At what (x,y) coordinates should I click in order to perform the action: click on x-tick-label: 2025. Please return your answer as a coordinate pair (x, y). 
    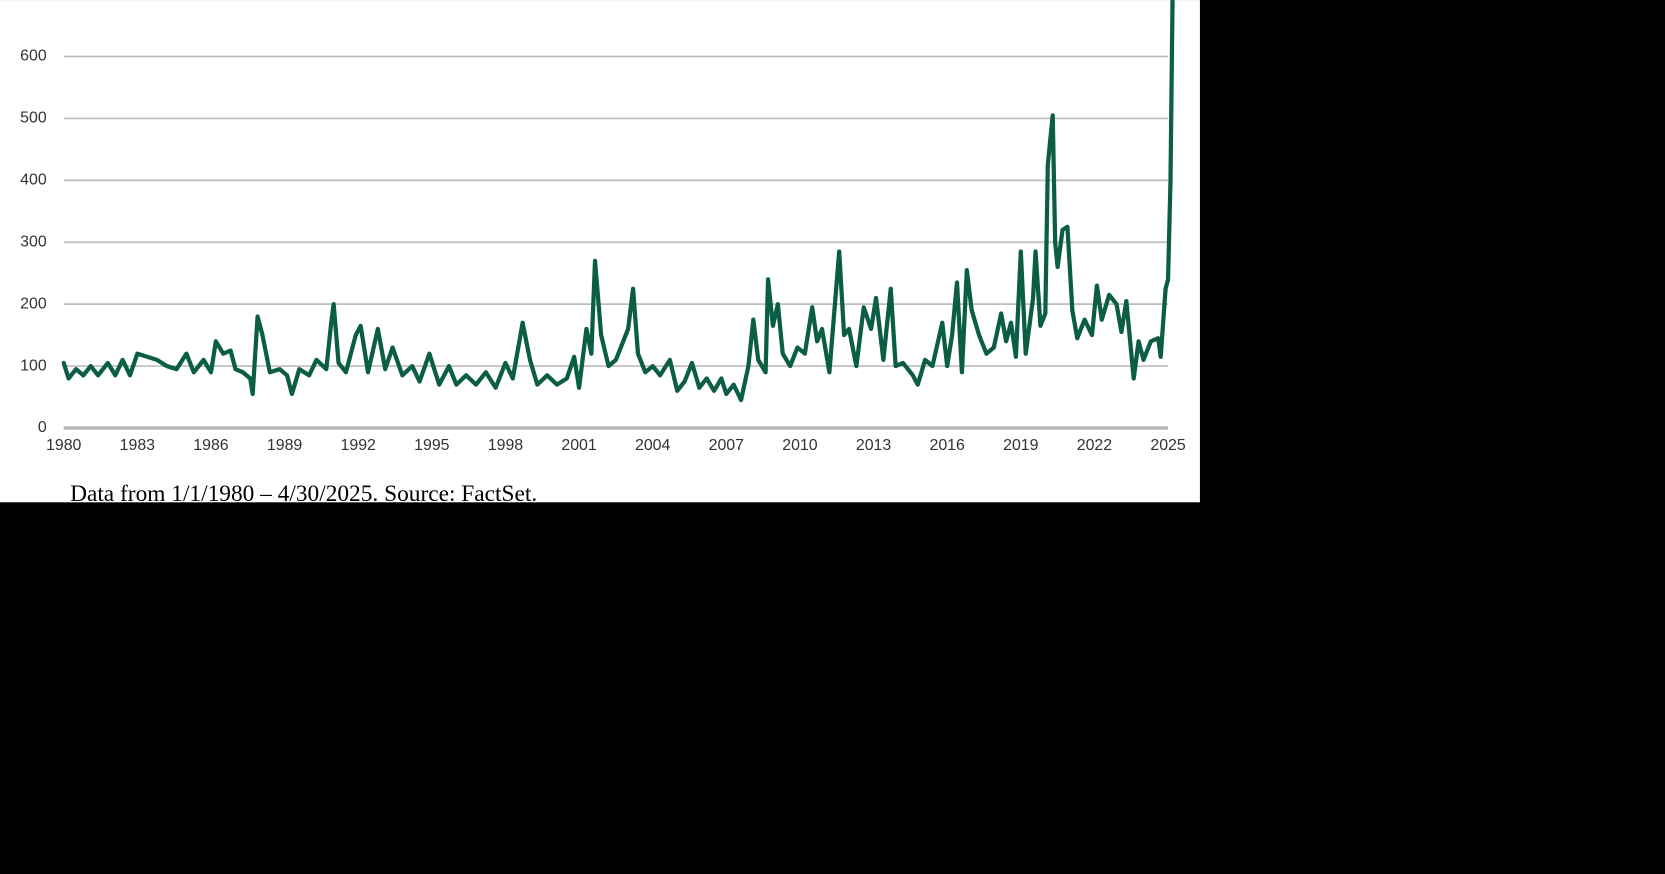
    Looking at the image, I should click on (1168, 445).